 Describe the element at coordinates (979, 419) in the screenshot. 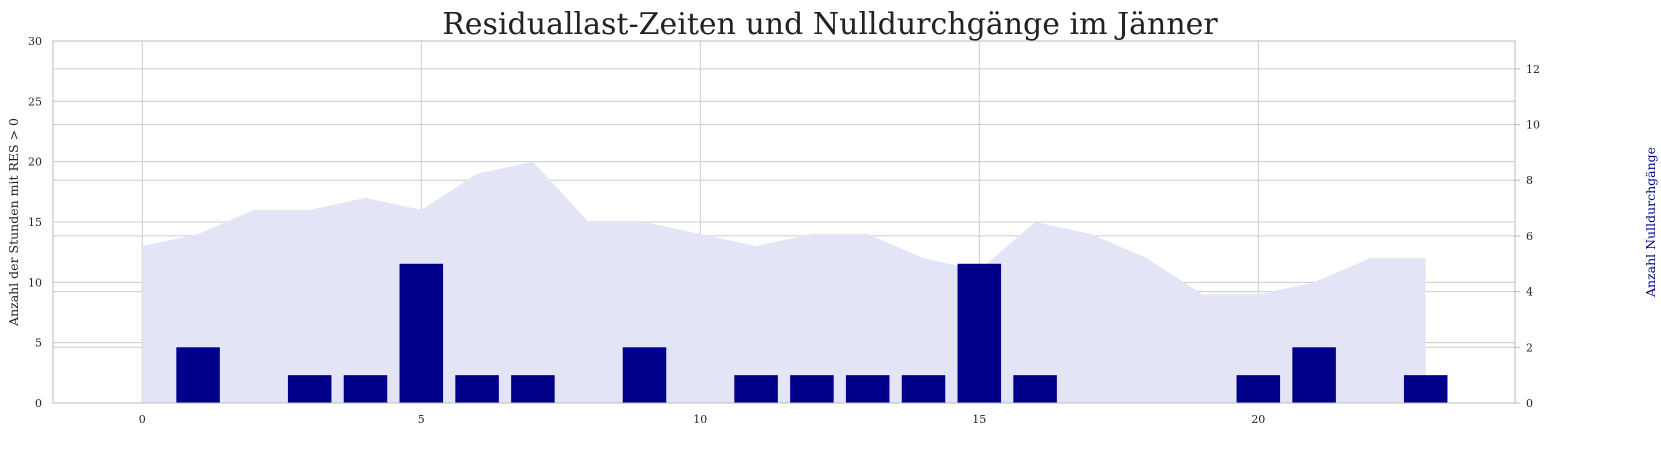

I see `x-tick-label: 15` at that location.